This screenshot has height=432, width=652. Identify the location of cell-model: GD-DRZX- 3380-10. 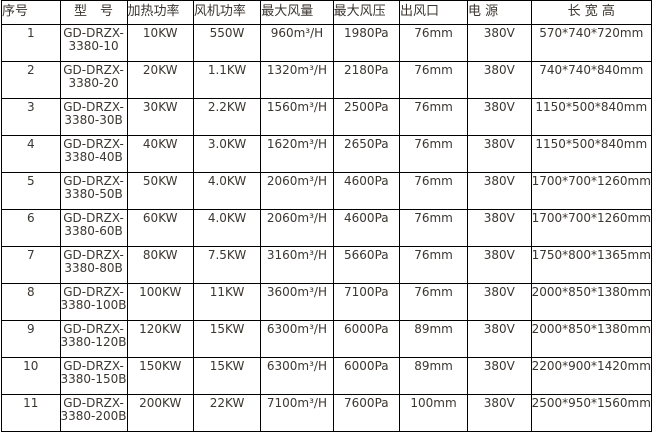
(93, 43).